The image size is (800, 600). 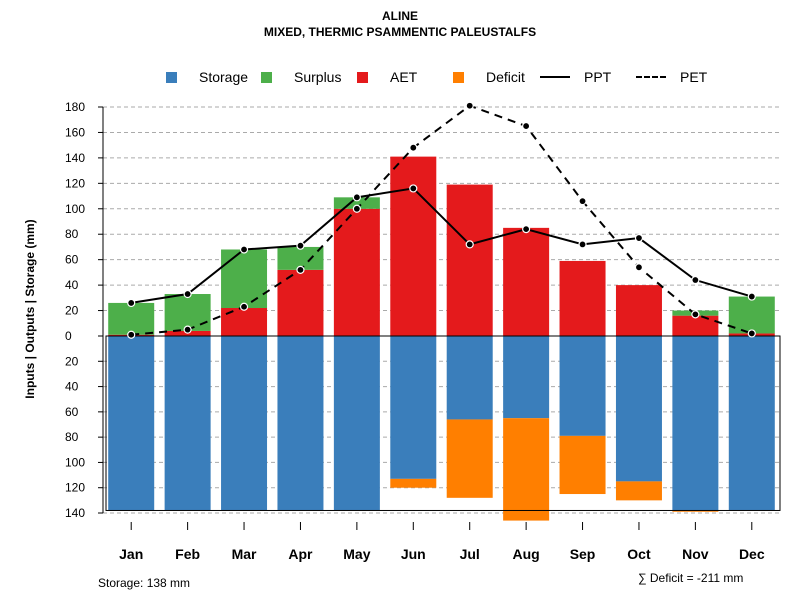 What do you see at coordinates (224, 77) in the screenshot?
I see `legend-storage-label: Storage` at bounding box center [224, 77].